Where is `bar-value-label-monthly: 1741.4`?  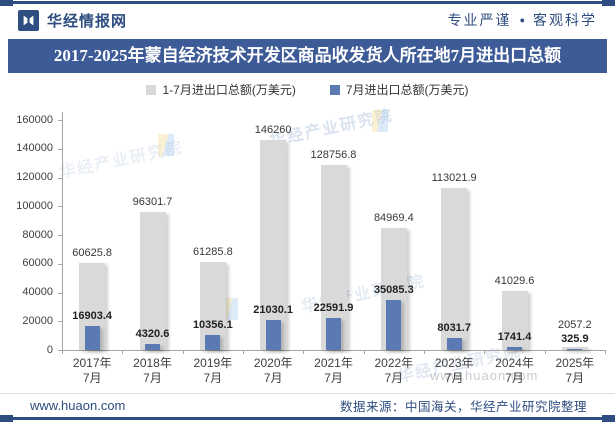 bar-value-label-monthly: 1741.4 is located at coordinates (514, 337).